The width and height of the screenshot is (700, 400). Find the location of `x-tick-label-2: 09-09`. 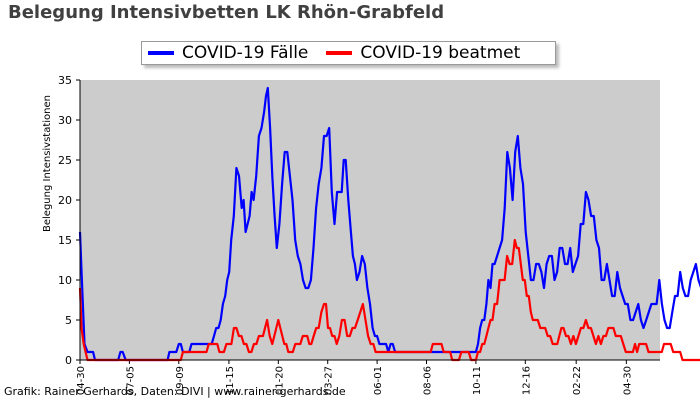

x-tick-label-2: 09-09 is located at coordinates (180, 380).